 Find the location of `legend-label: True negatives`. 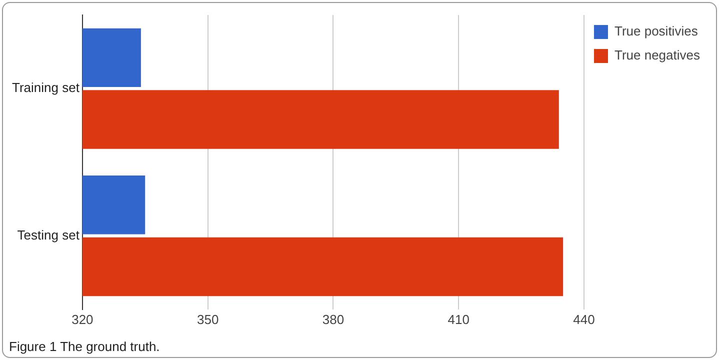

legend-label: True negatives is located at coordinates (657, 55).